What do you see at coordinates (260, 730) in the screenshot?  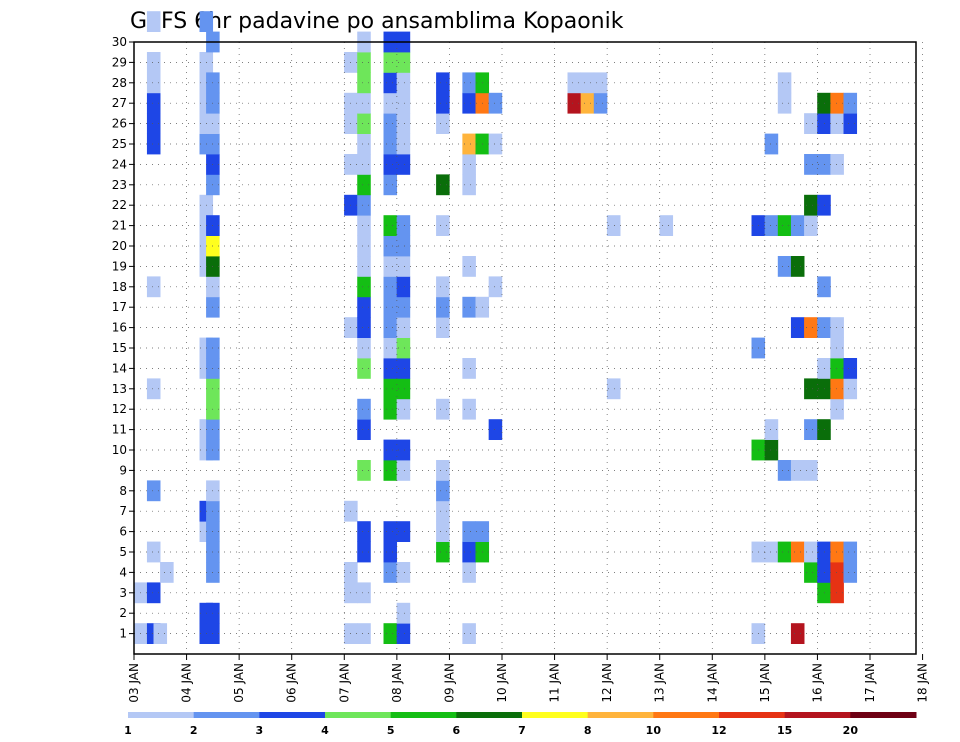 I see `colorbar-label: 3` at bounding box center [260, 730].